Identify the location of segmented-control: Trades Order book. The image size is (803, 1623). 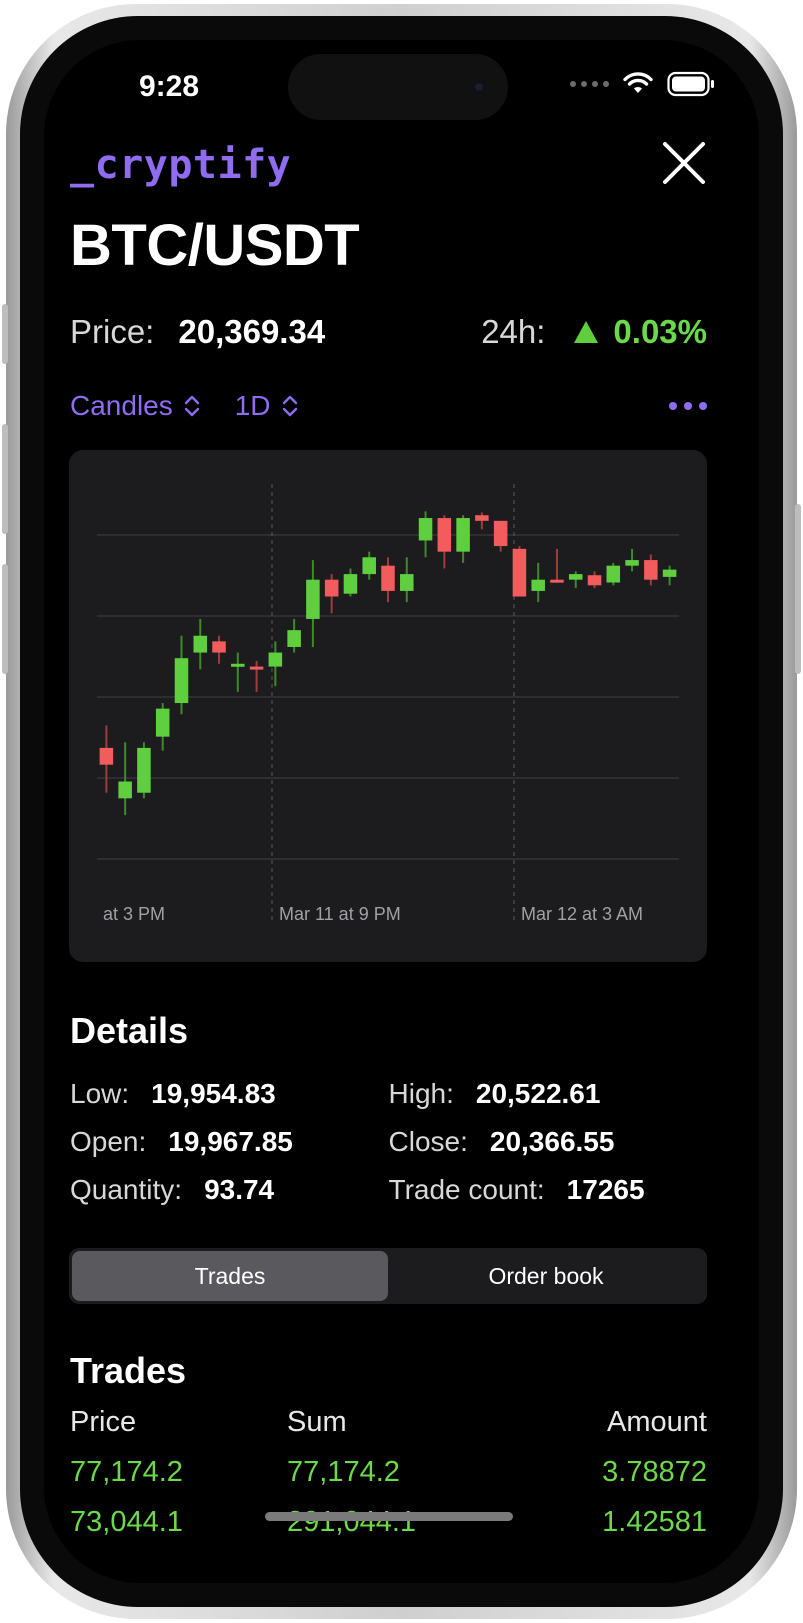
(388, 1276).